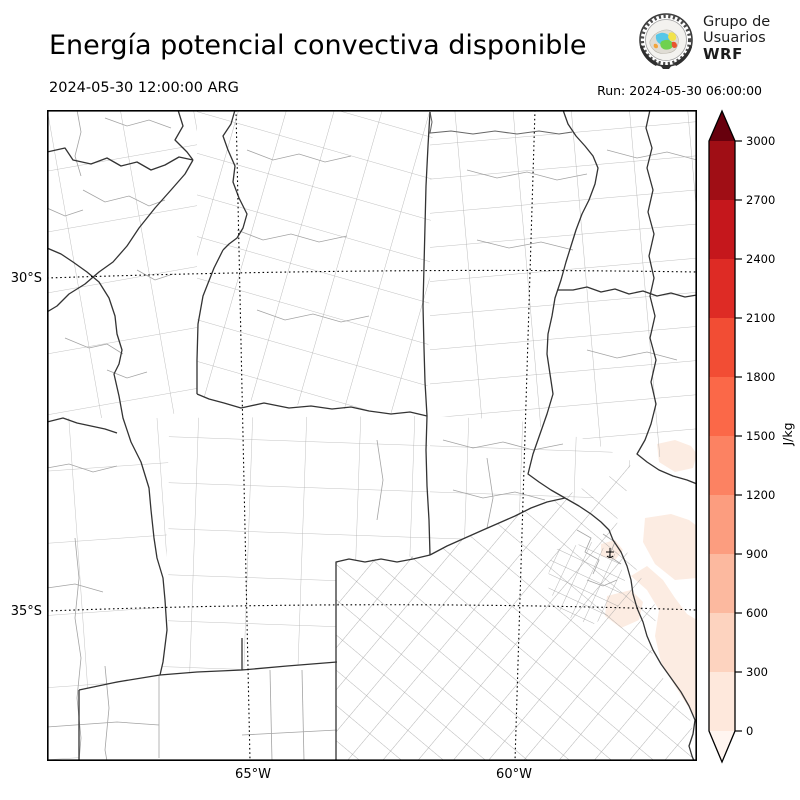 This screenshot has width=800, height=800. I want to click on colorbar-over-arrow, so click(722, 126).